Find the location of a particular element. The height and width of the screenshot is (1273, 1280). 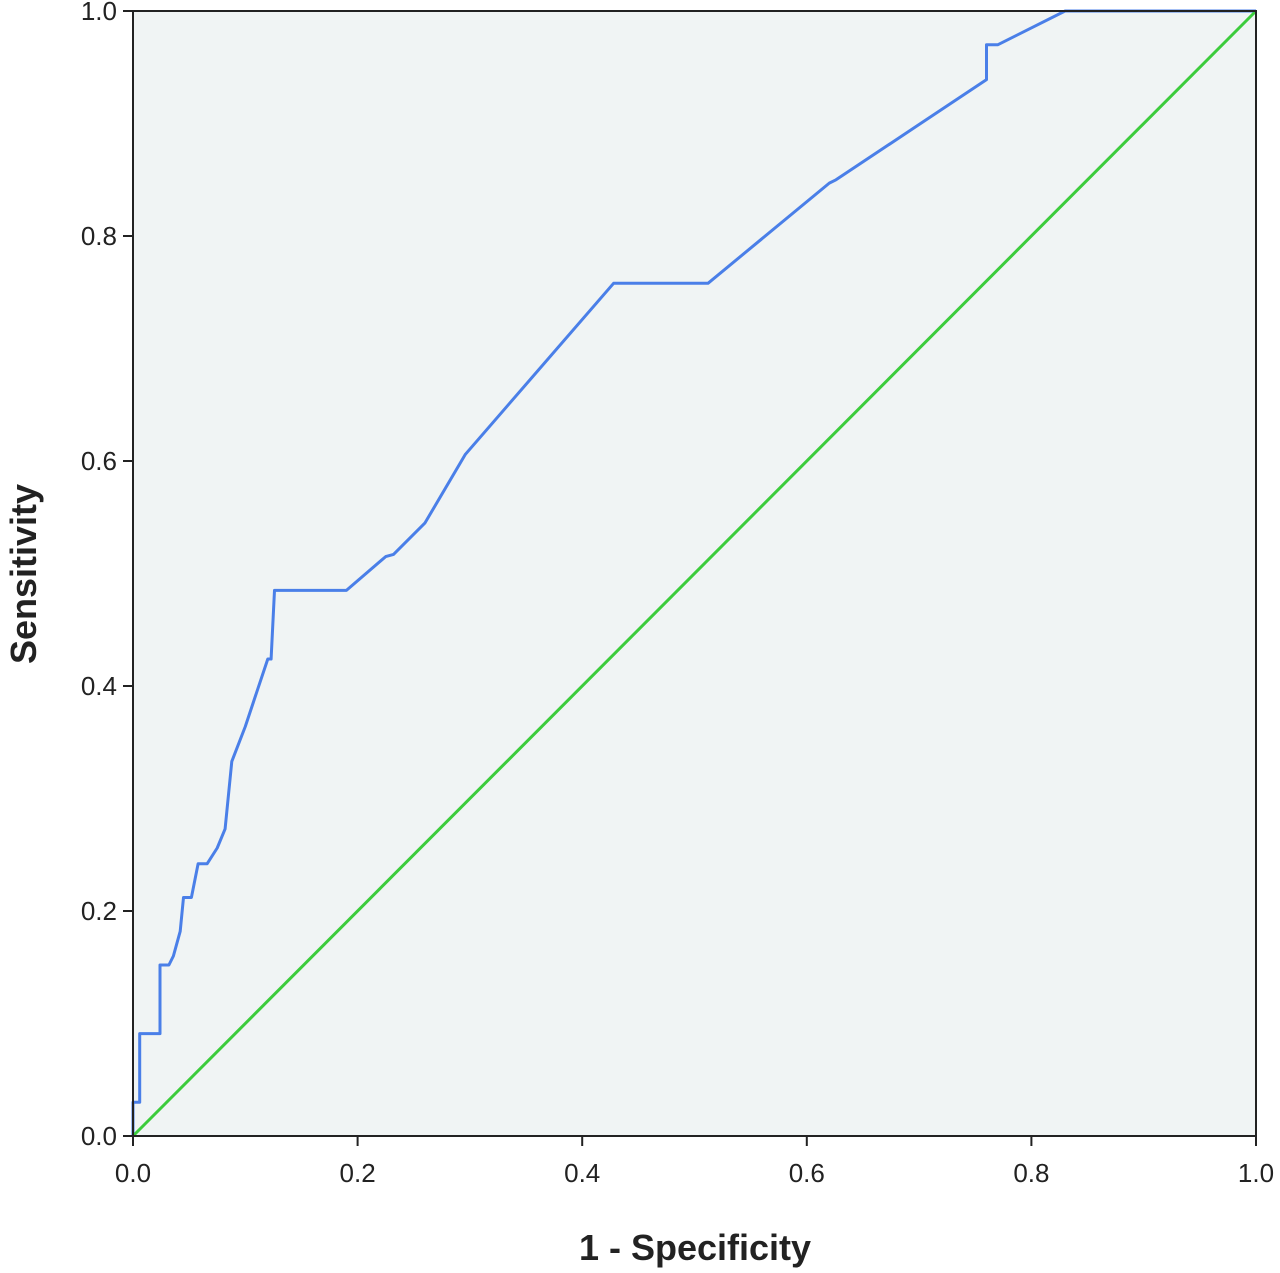

y-tick-label: 0.6 is located at coordinates (99, 461).